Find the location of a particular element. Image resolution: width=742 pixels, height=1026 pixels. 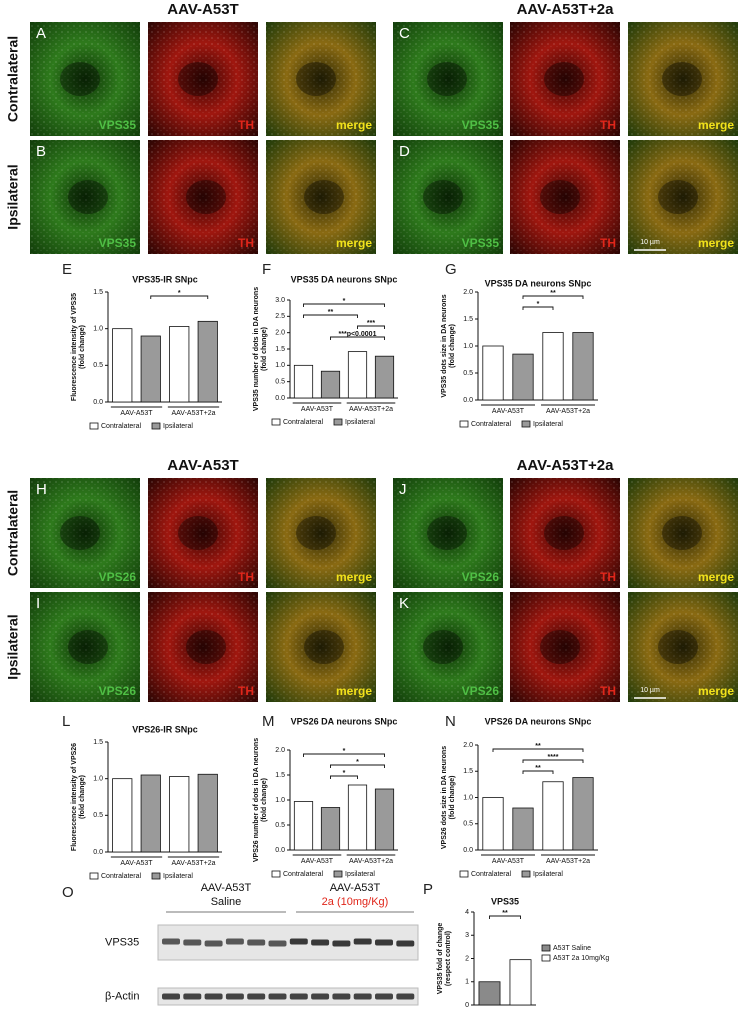

panel-letter: P is located at coordinates (428, 889).